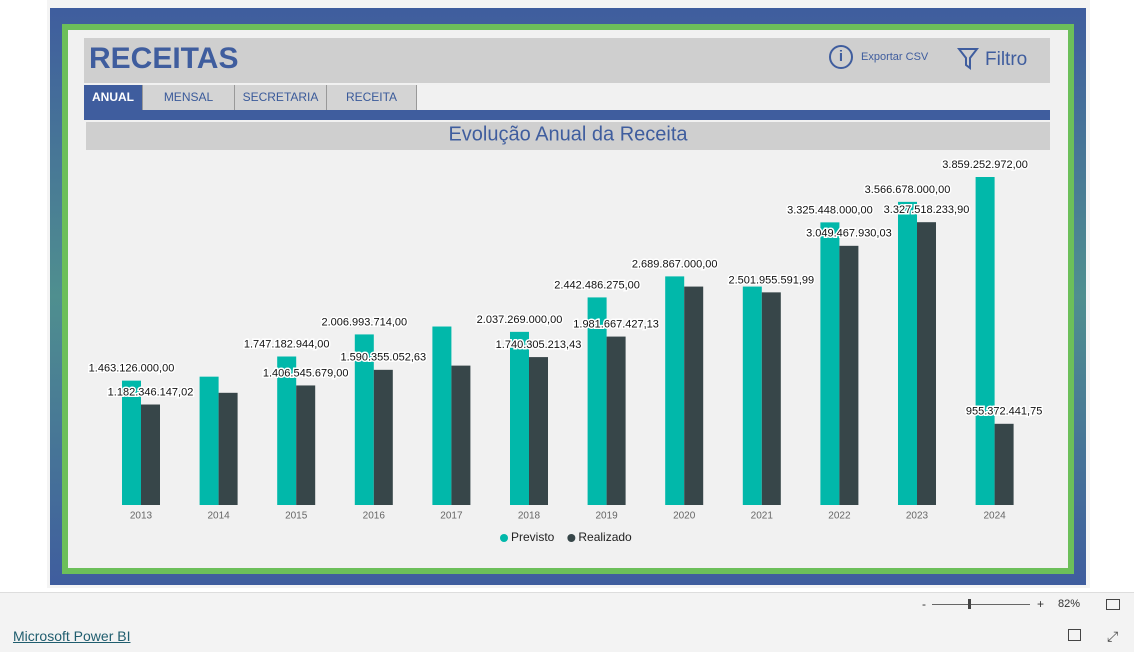 This screenshot has height=652, width=1134. I want to click on zoom-minus: -, so click(924, 604).